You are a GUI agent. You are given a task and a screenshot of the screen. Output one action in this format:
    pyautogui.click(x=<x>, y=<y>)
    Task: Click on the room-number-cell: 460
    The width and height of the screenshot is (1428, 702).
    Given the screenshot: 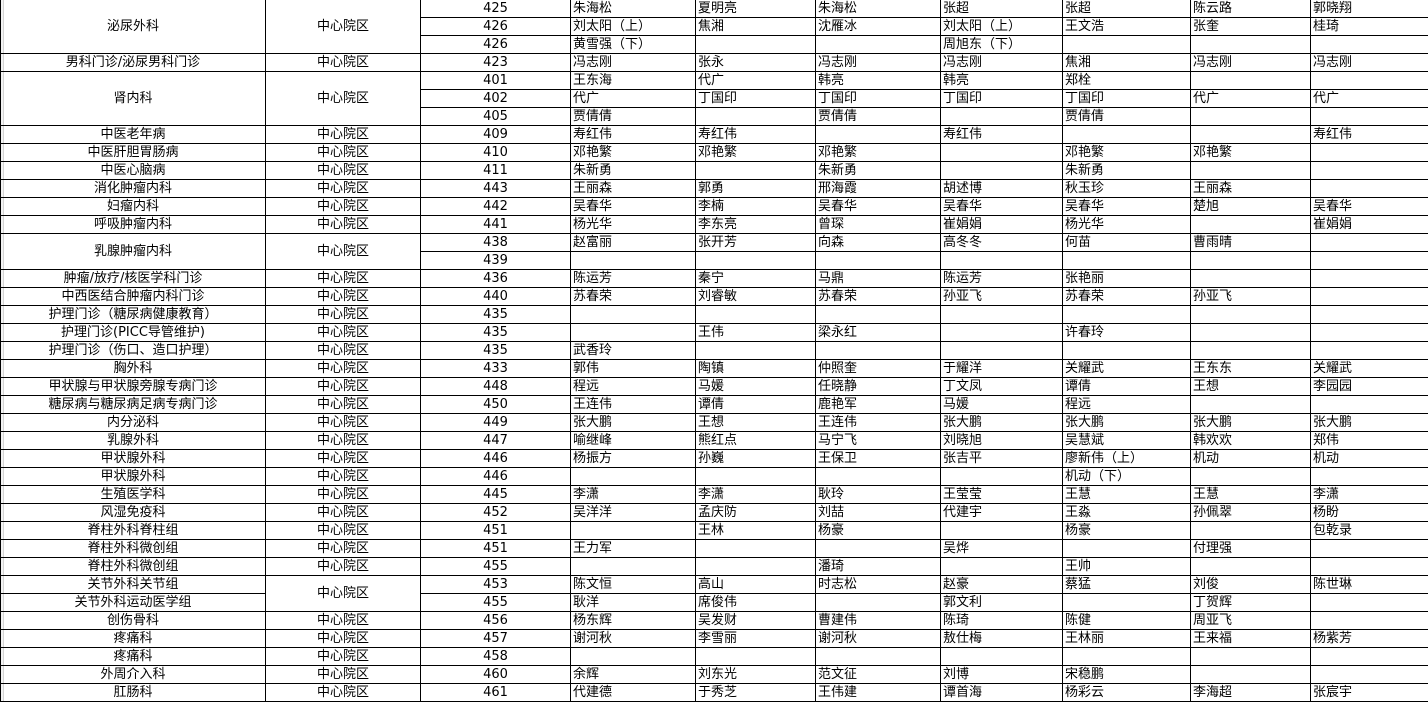 What is the action you would take?
    pyautogui.click(x=495, y=674)
    